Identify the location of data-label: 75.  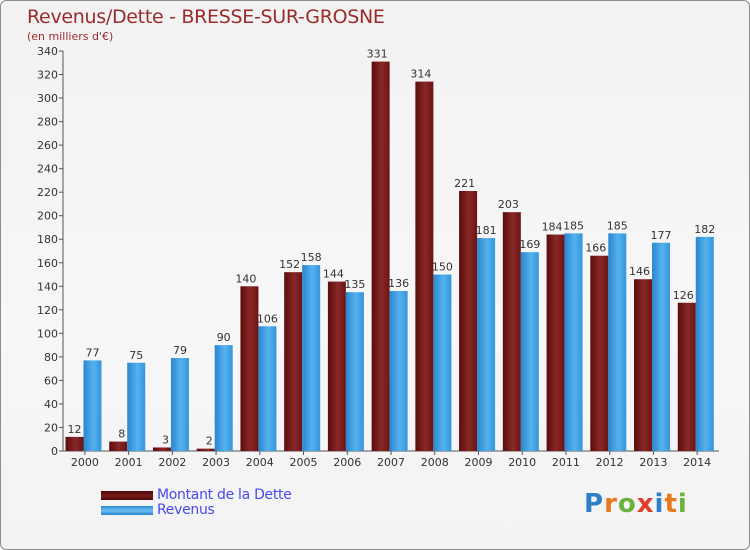
(136, 355).